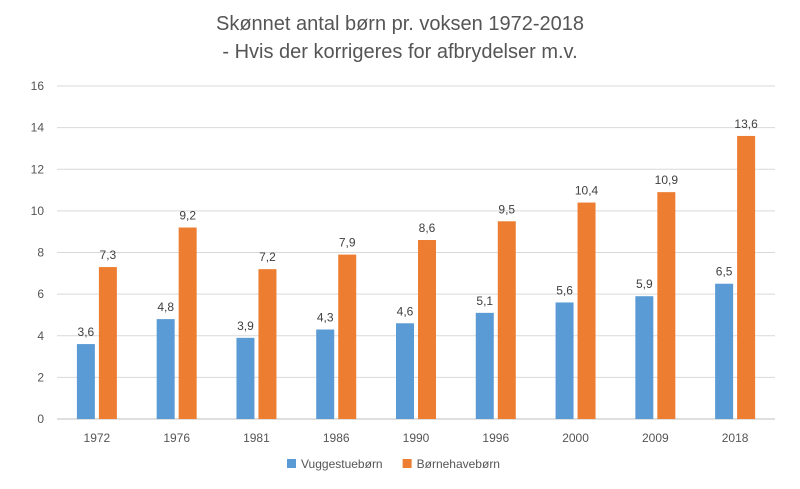 The height and width of the screenshot is (489, 800). I want to click on data-label: 9,5, so click(506, 209).